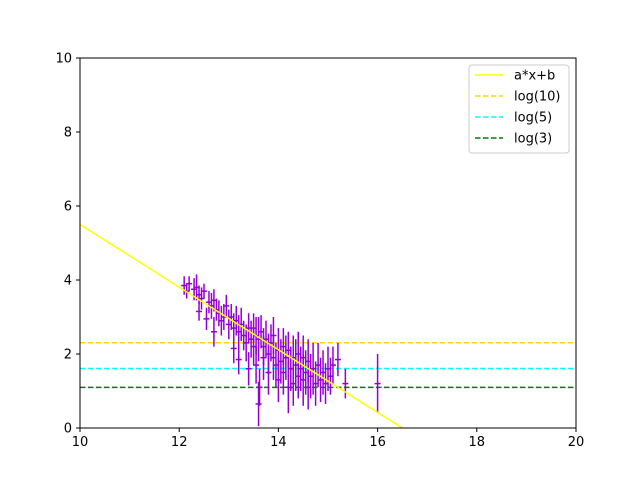 The height and width of the screenshot is (480, 640). I want to click on legend-label: a*x+b, so click(534, 76).